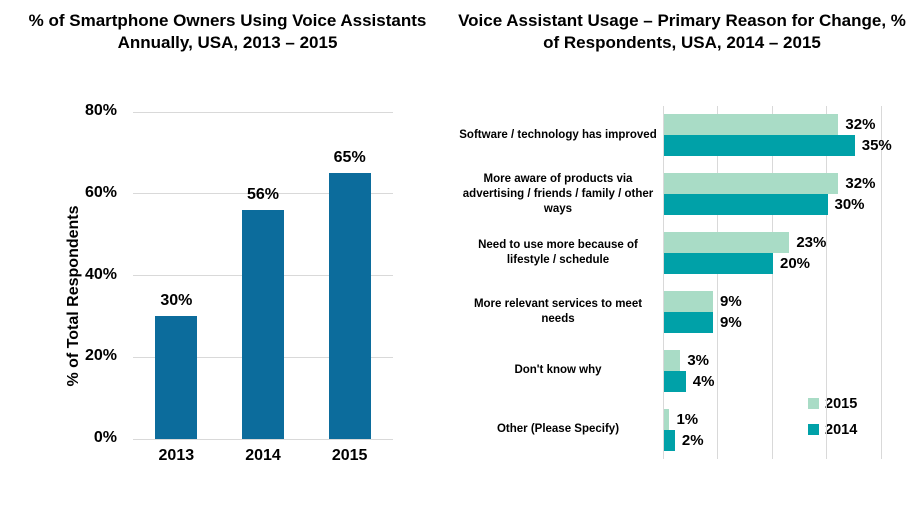 The width and height of the screenshot is (911, 514). Describe the element at coordinates (687, 419) in the screenshot. I see `bar-value-label: 1%` at that location.